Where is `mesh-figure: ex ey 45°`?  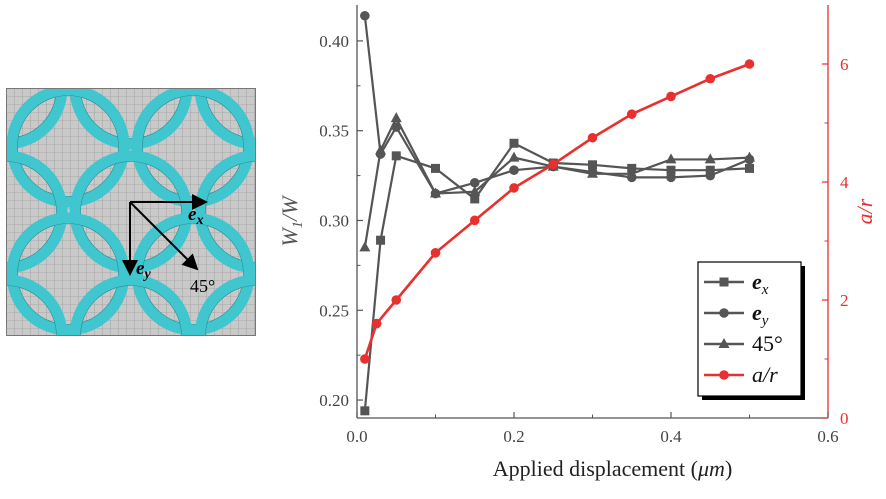 mesh-figure: ex ey 45° is located at coordinates (131, 212).